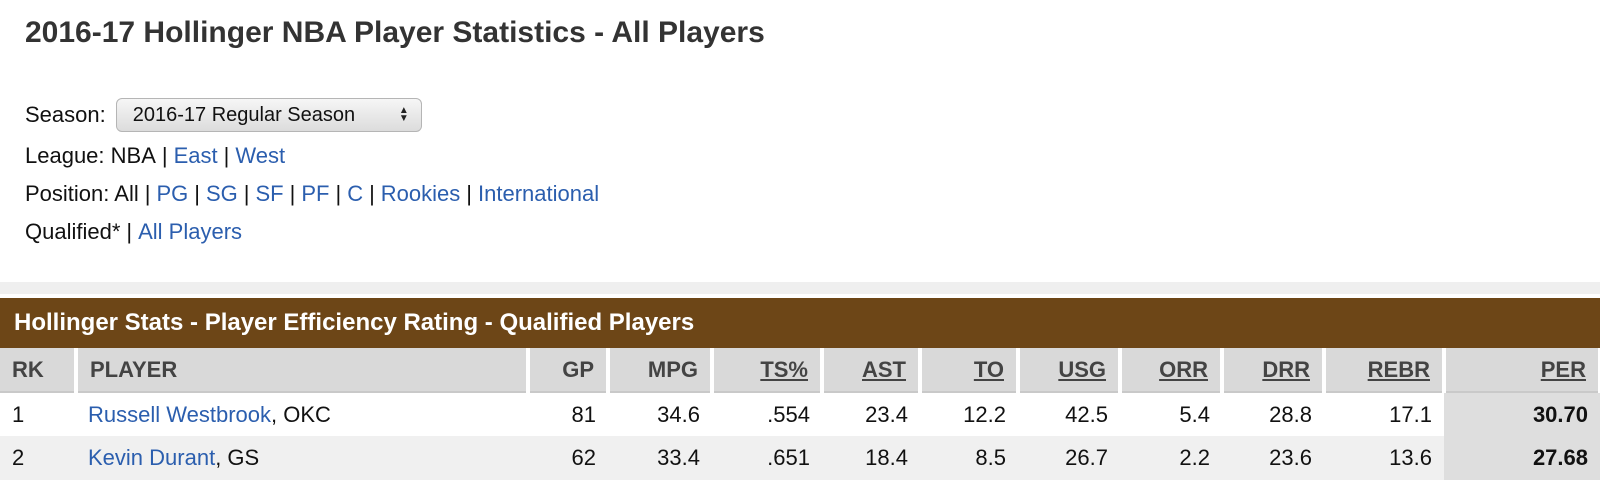  What do you see at coordinates (1172, 370) in the screenshot?
I see `col-header-orr: ORR` at bounding box center [1172, 370].